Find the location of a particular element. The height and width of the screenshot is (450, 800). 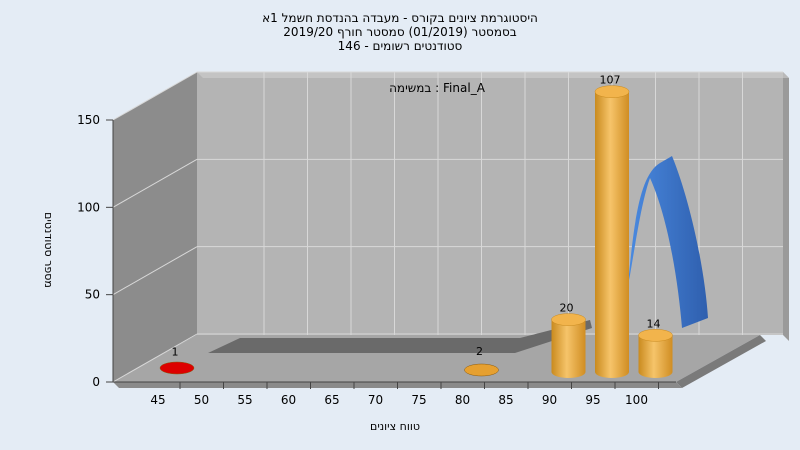

x-tick-label: 55 is located at coordinates (244, 400).